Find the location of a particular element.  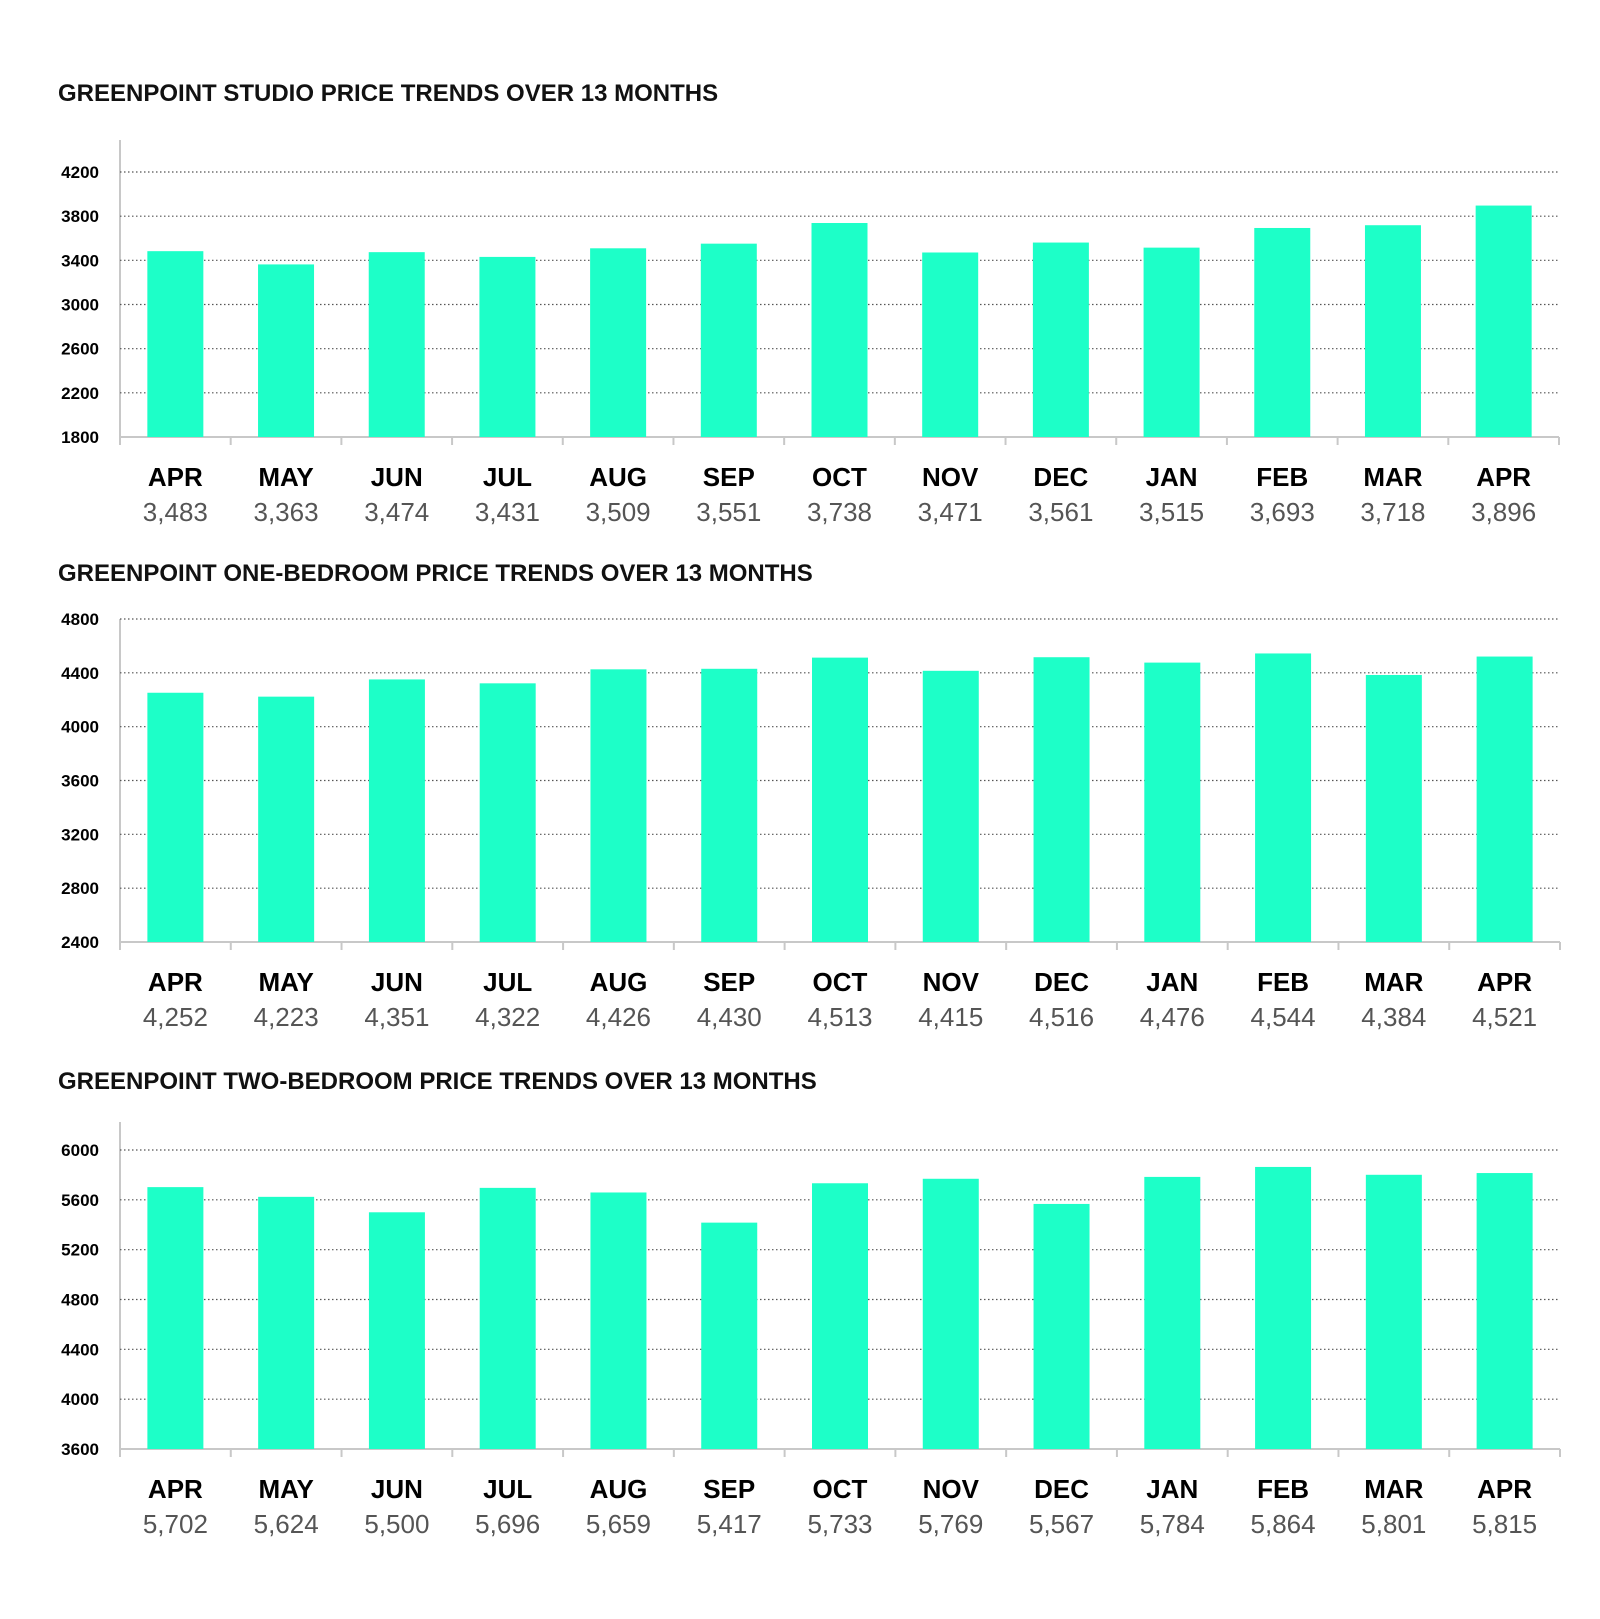

y-tick-label: 4800 is located at coordinates (80, 619).